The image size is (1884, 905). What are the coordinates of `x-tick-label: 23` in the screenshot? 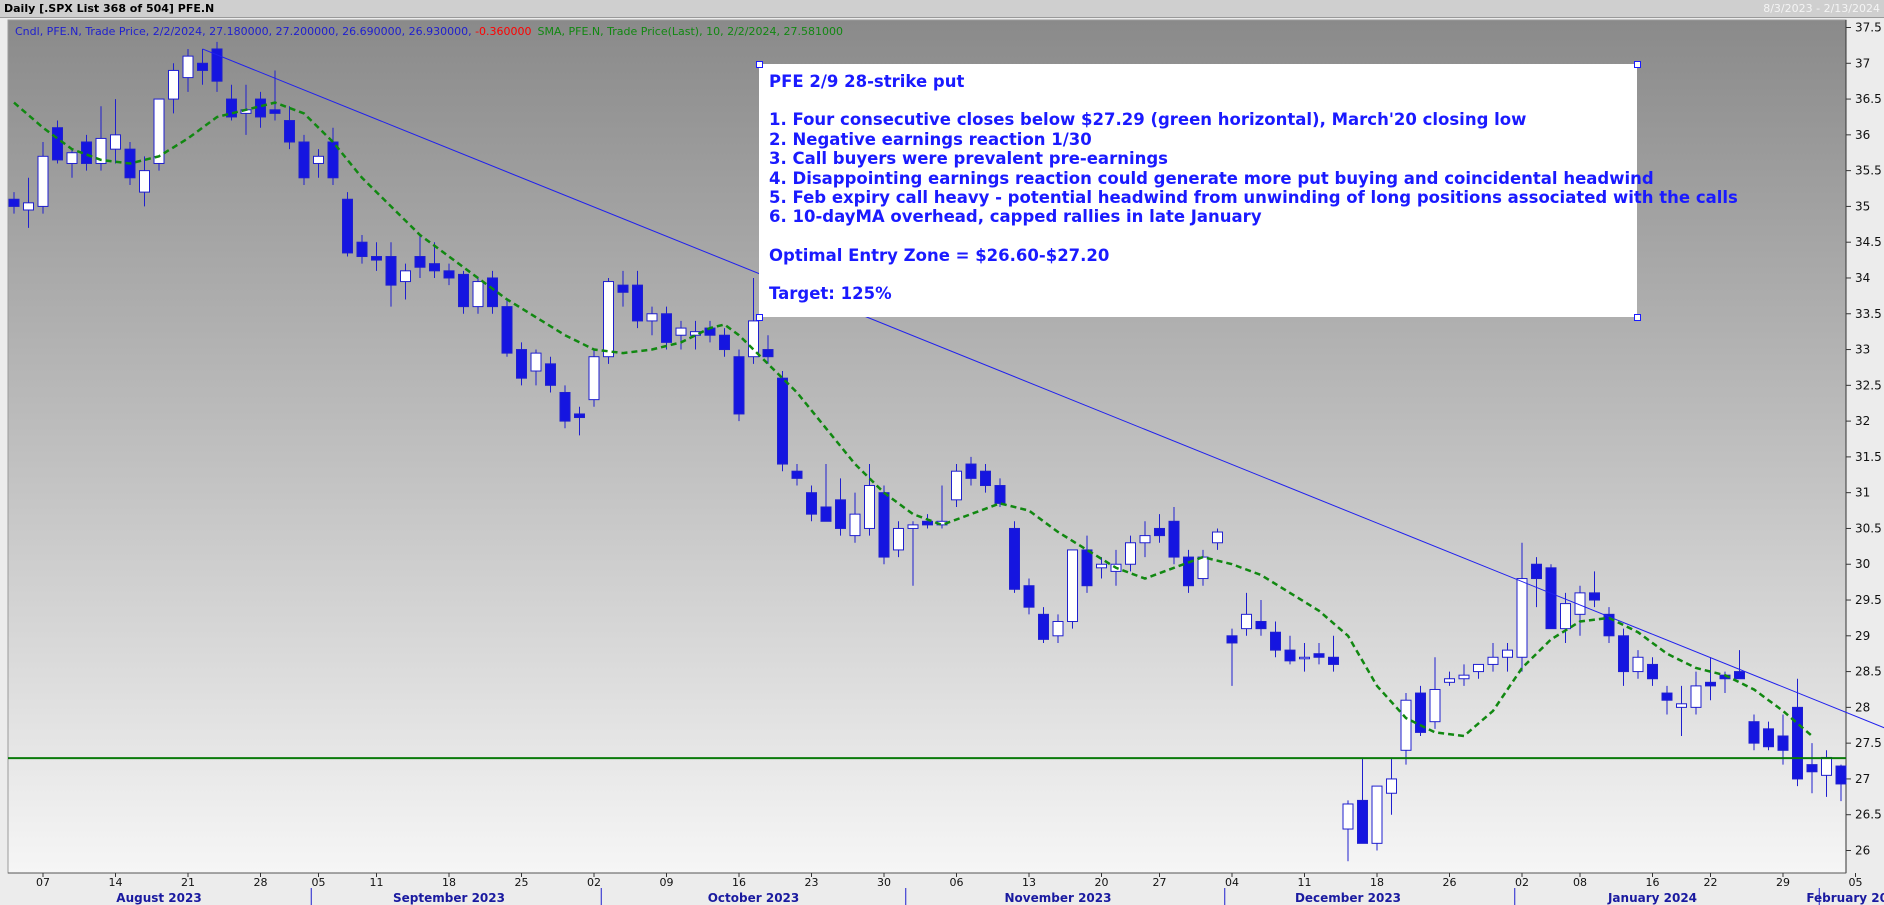 It's located at (812, 882).